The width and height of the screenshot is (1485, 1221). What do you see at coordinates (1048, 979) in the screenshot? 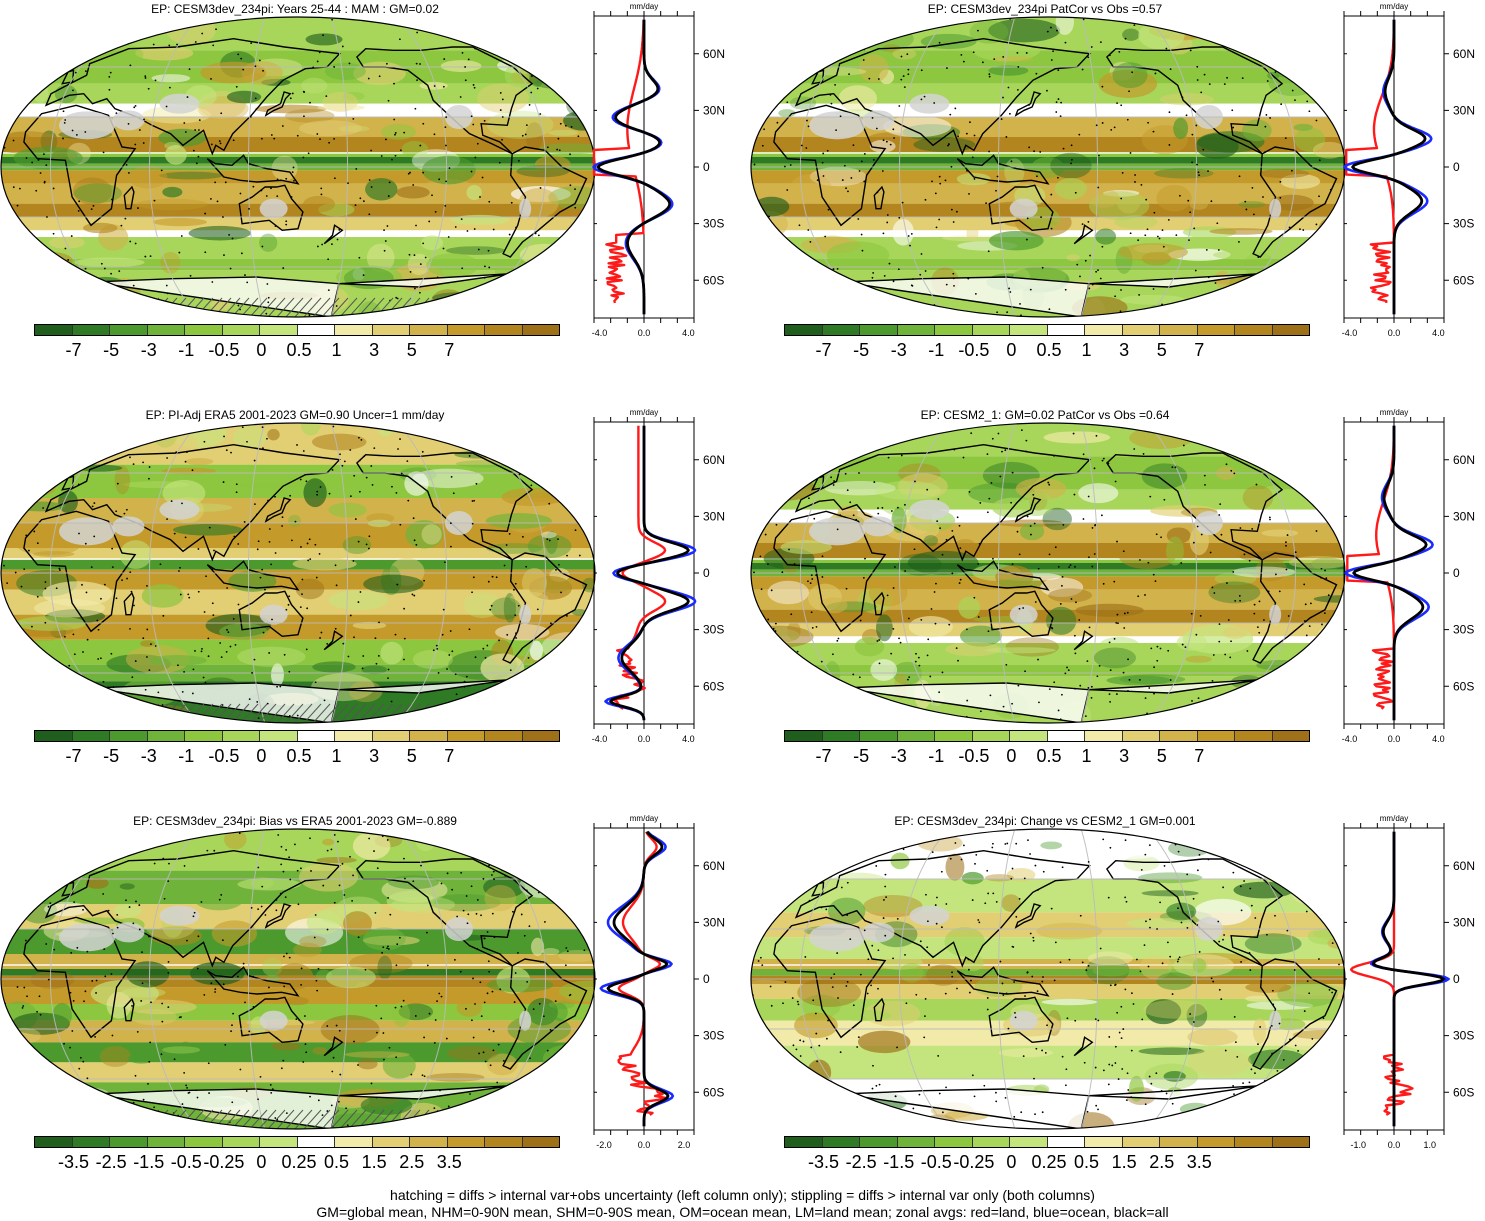
I see `world-map` at bounding box center [1048, 979].